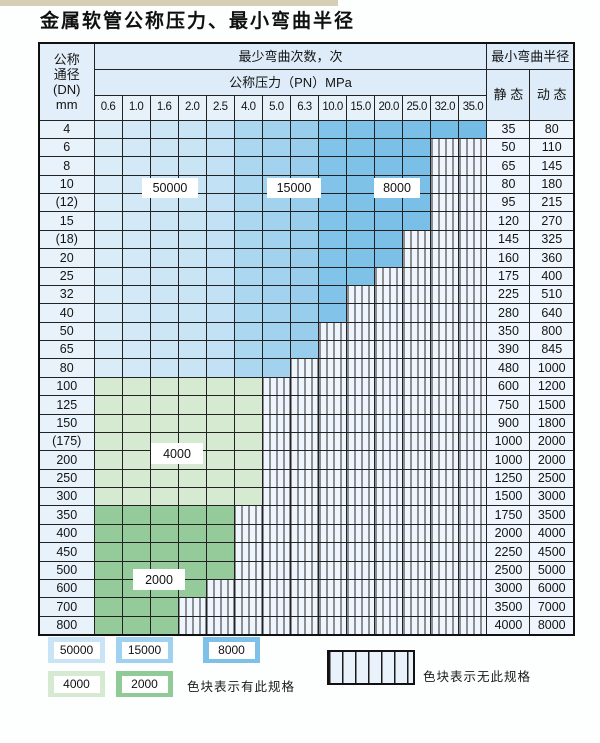 The height and width of the screenshot is (743, 600). What do you see at coordinates (66, 147) in the screenshot?
I see `dn-cell: 6` at bounding box center [66, 147].